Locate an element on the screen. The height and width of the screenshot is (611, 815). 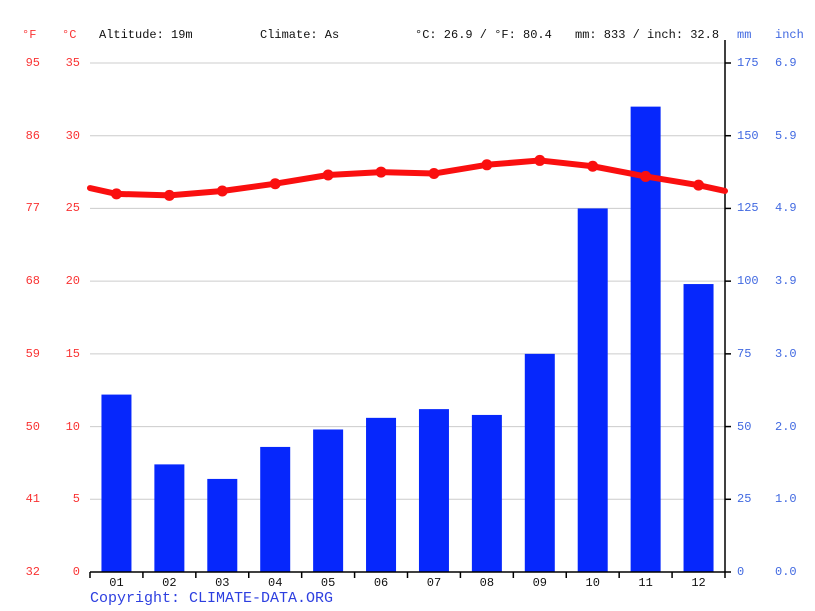
fahrenheit-tick-label: 95 is located at coordinates (32, 63).